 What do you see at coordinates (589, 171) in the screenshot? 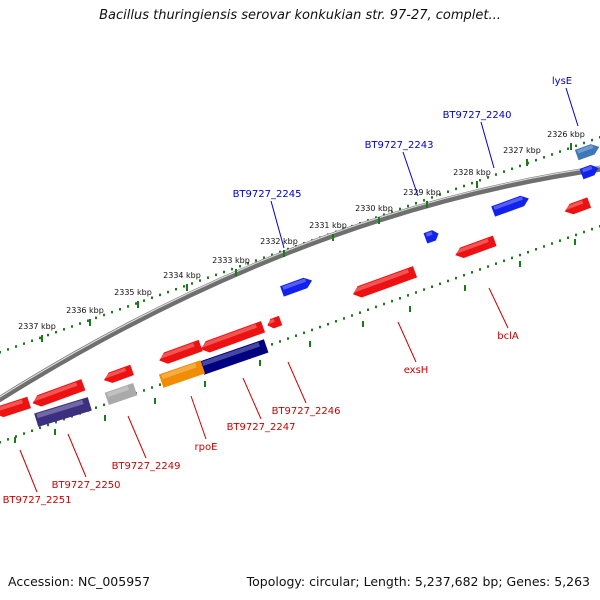
I see `gene-blue-edge` at bounding box center [589, 171].